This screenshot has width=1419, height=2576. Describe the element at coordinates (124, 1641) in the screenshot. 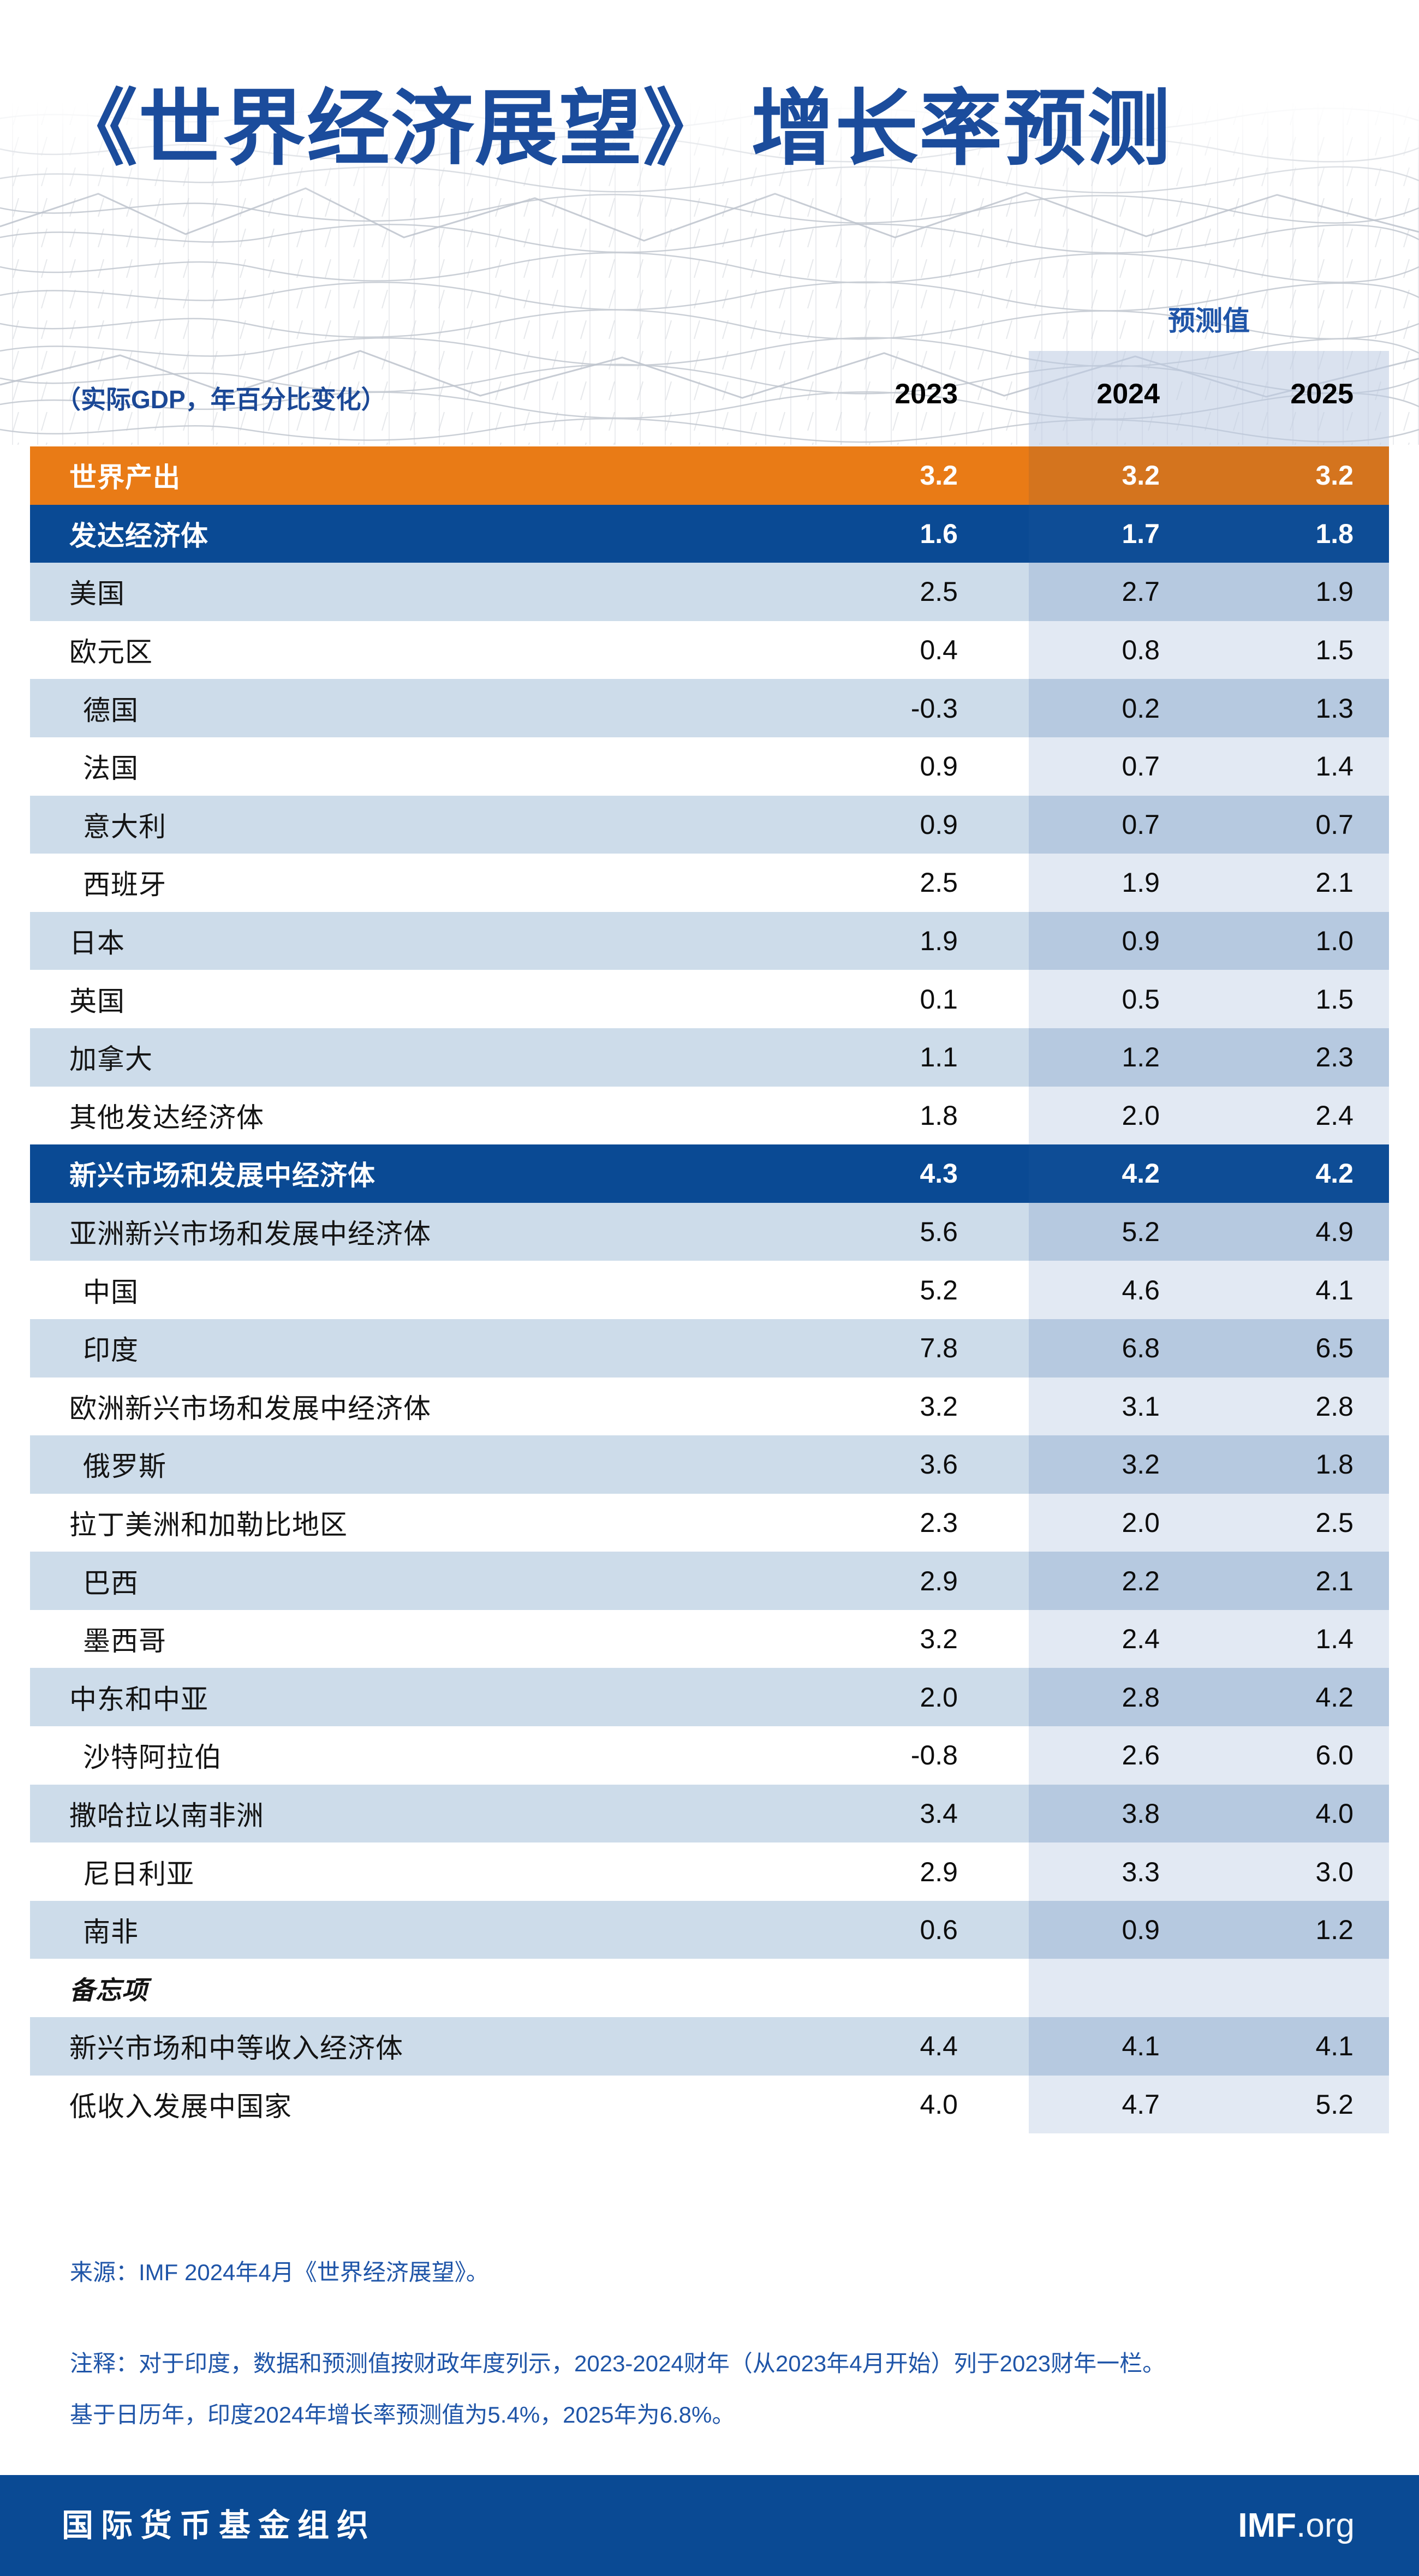

I see `row-label: 墨西哥` at that location.